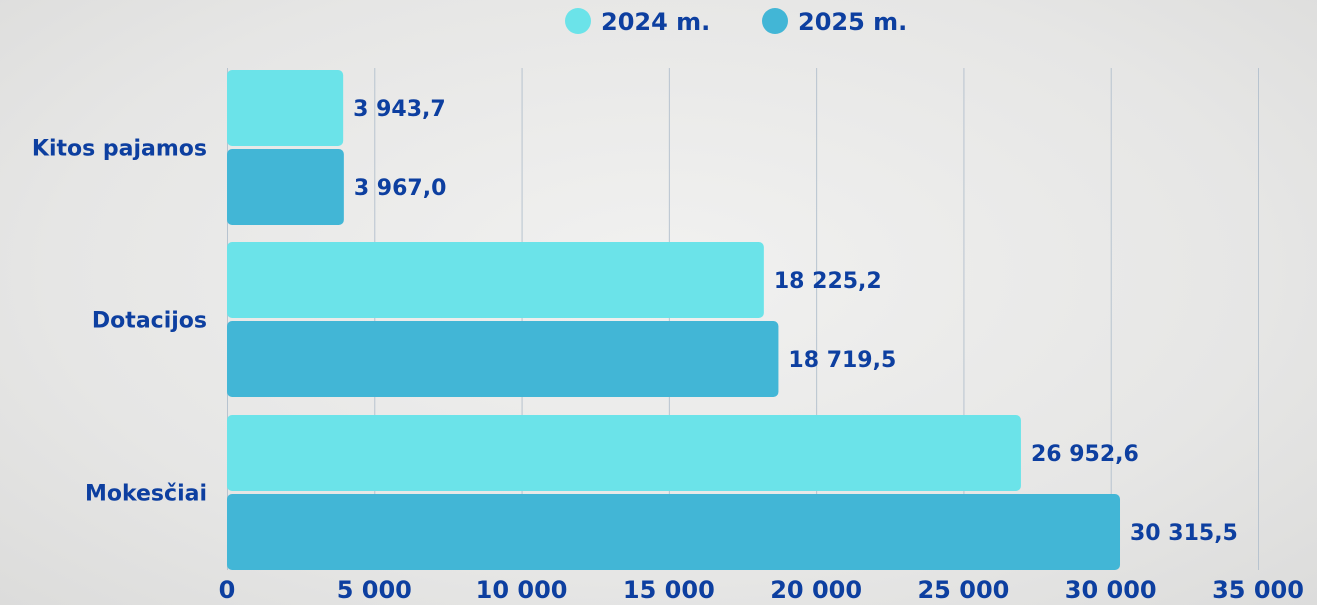 The image size is (1317, 605). I want to click on x-tick-label: 30 000, so click(1111, 590).